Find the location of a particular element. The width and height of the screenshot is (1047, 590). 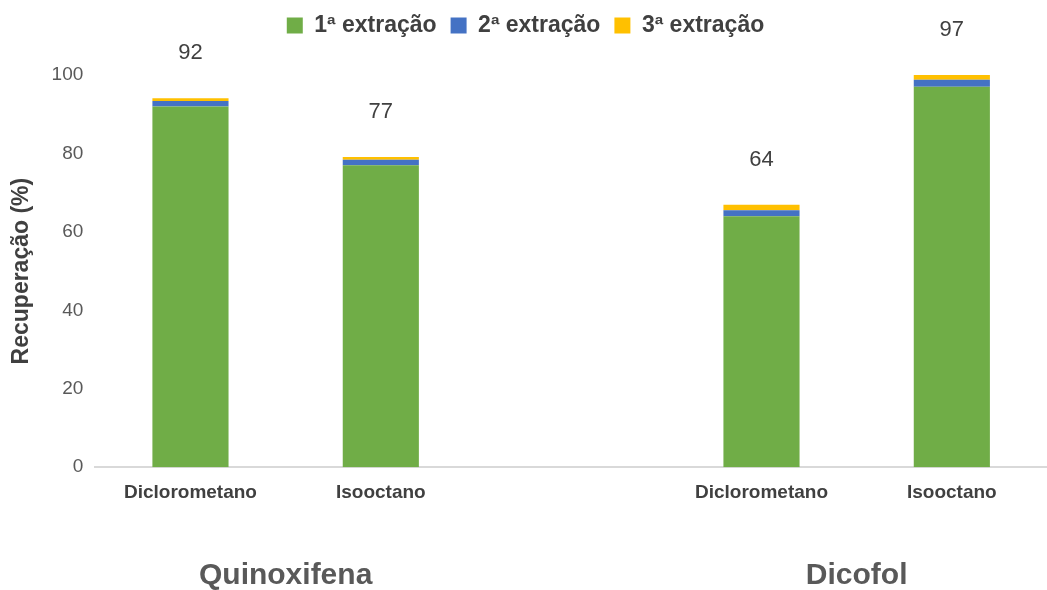

data-label: 92 is located at coordinates (190, 52).